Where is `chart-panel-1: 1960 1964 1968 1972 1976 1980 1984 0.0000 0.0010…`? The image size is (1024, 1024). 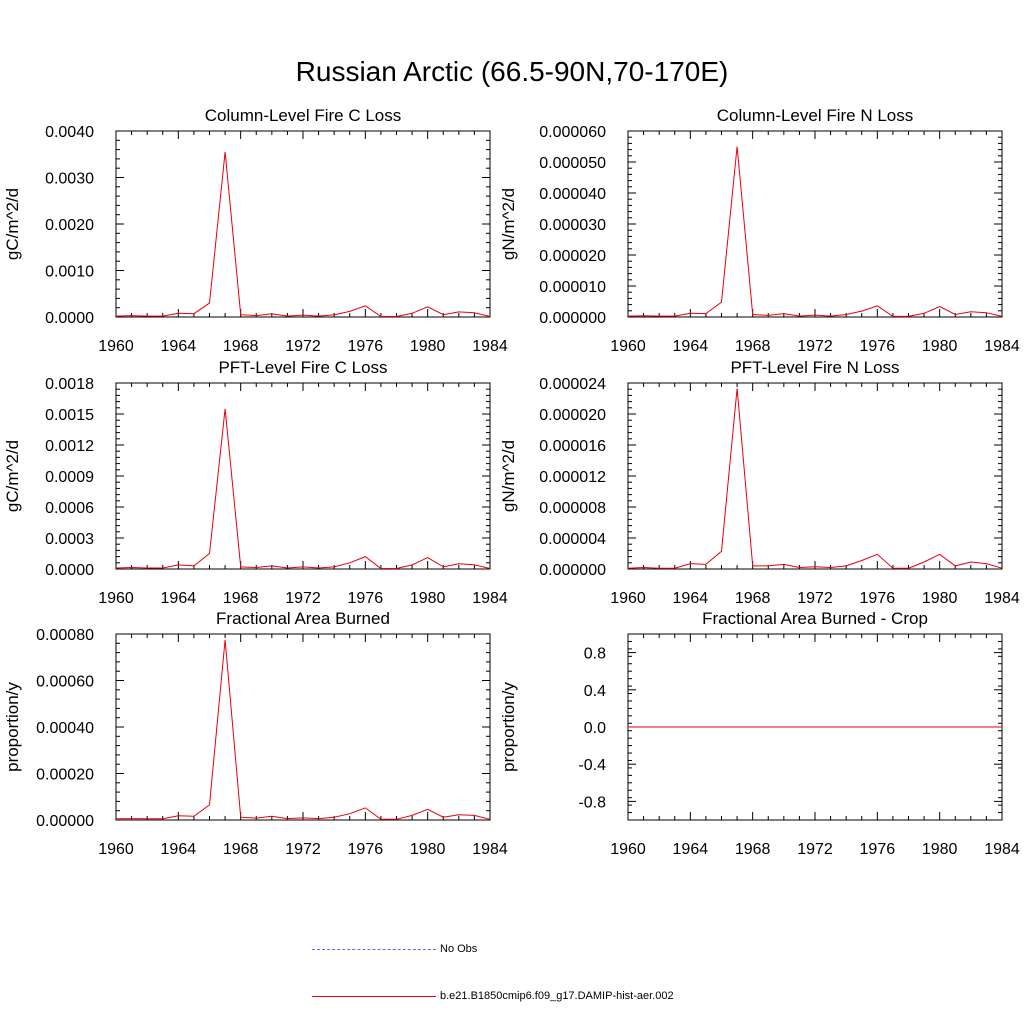
chart-panel-1: 1960 1964 1968 1972 1976 1980 1984 0.0000 0.0010… is located at coordinates (255, 230).